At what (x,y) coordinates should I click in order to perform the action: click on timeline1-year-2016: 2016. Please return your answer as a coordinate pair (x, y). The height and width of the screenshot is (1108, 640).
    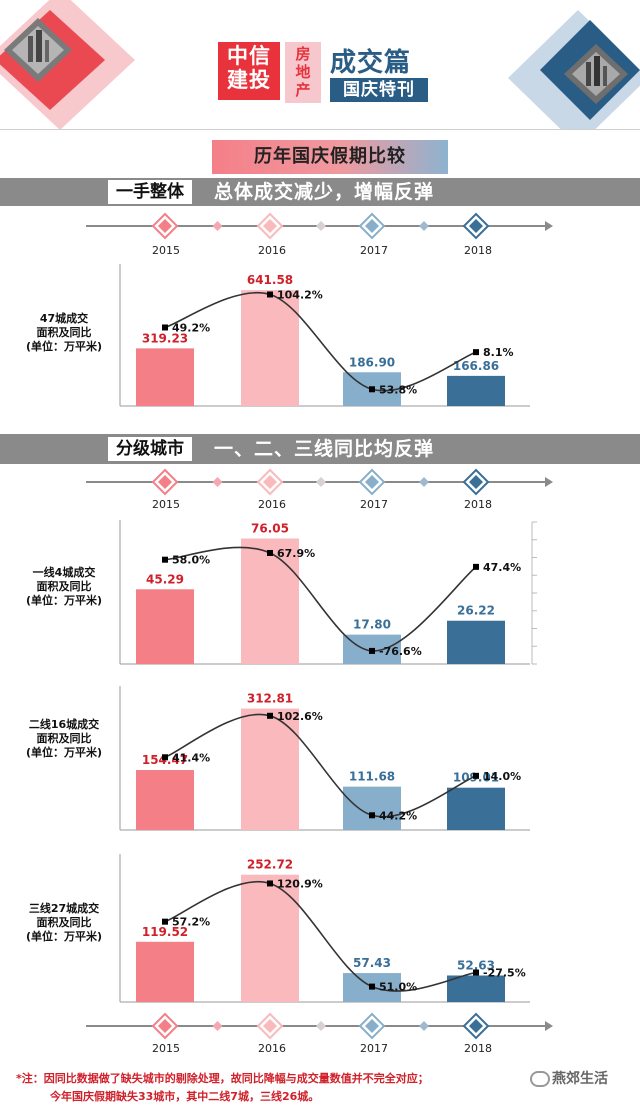
    Looking at the image, I should click on (272, 250).